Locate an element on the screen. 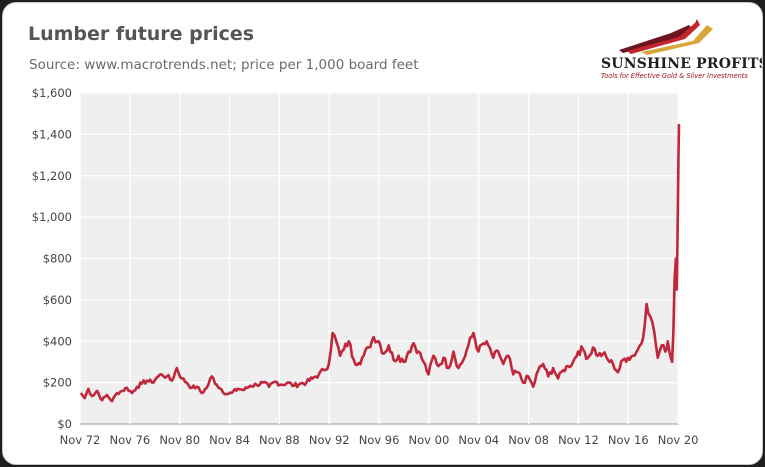  y-tick-label: $800 is located at coordinates (57, 259).